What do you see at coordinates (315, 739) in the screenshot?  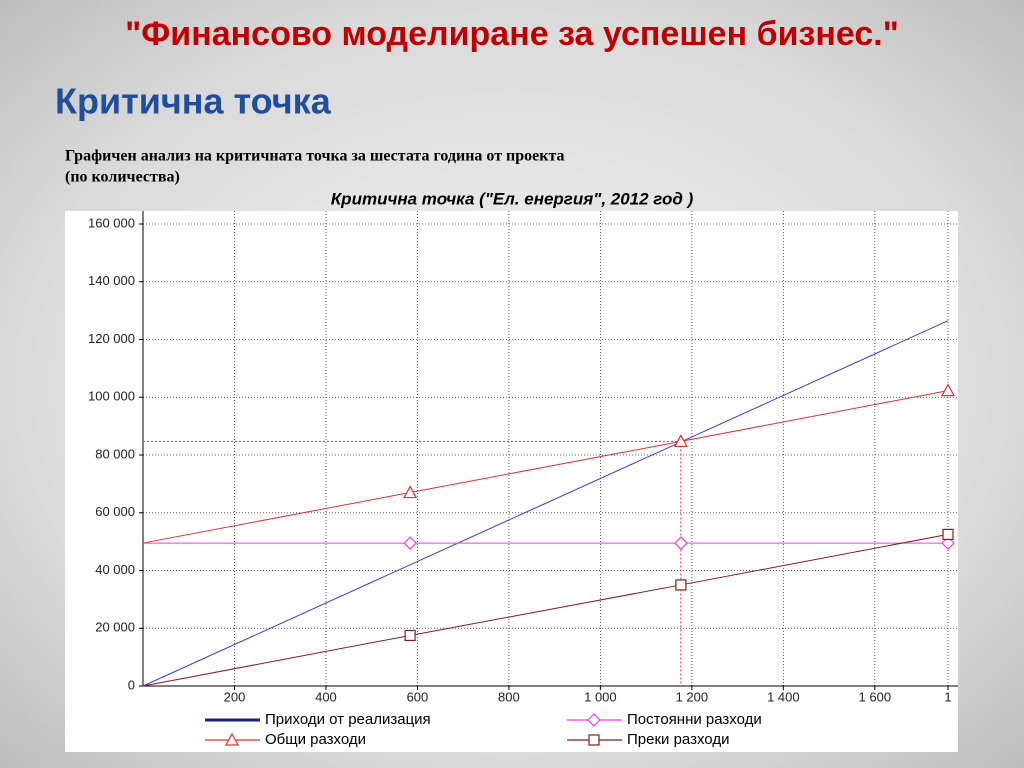 I see `legend-label: Общи разходи` at bounding box center [315, 739].